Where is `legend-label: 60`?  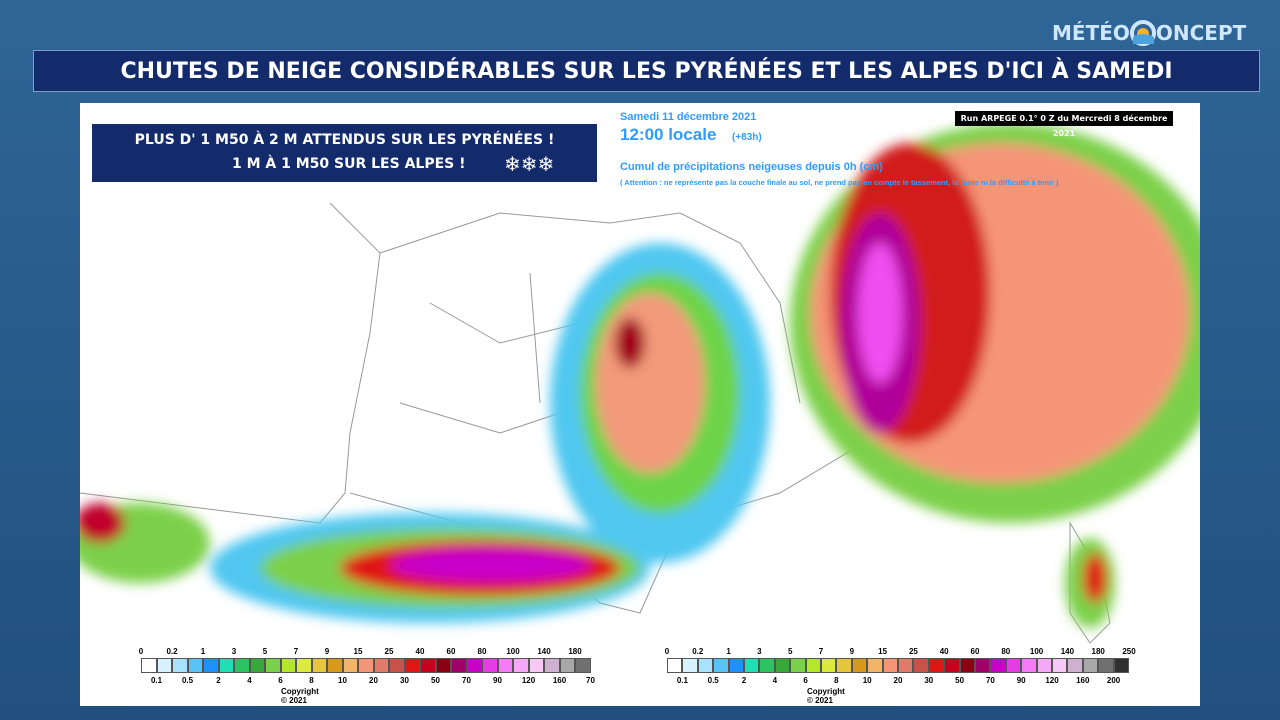
legend-label: 60 is located at coordinates (451, 651).